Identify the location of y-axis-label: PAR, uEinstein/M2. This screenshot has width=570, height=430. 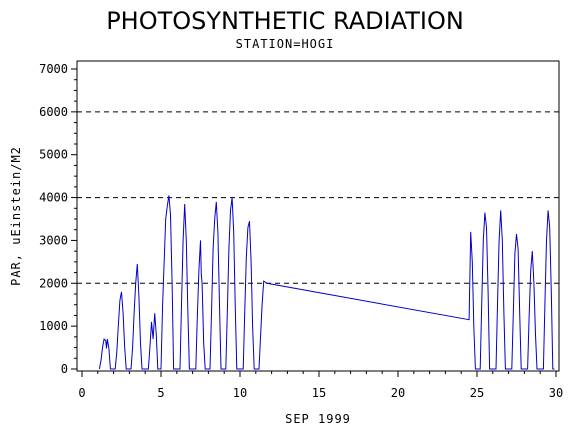
(16, 216).